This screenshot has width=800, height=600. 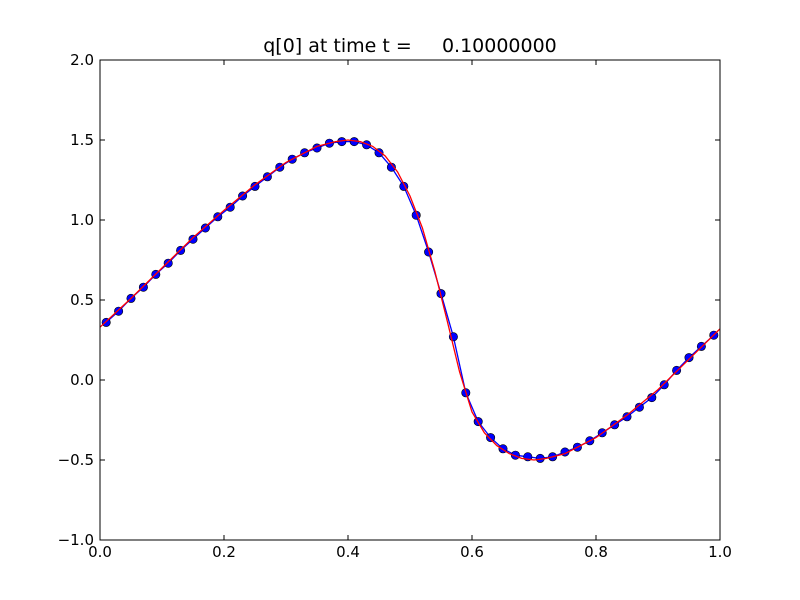 I want to click on x-tick-label: 0.6, so click(x=472, y=552).